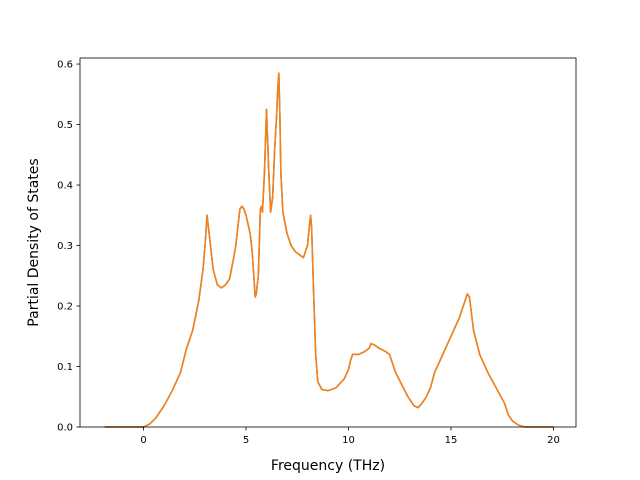 The height and width of the screenshot is (480, 640). Describe the element at coordinates (34, 242) in the screenshot. I see `y-axis-label: Partial Density of States` at that location.